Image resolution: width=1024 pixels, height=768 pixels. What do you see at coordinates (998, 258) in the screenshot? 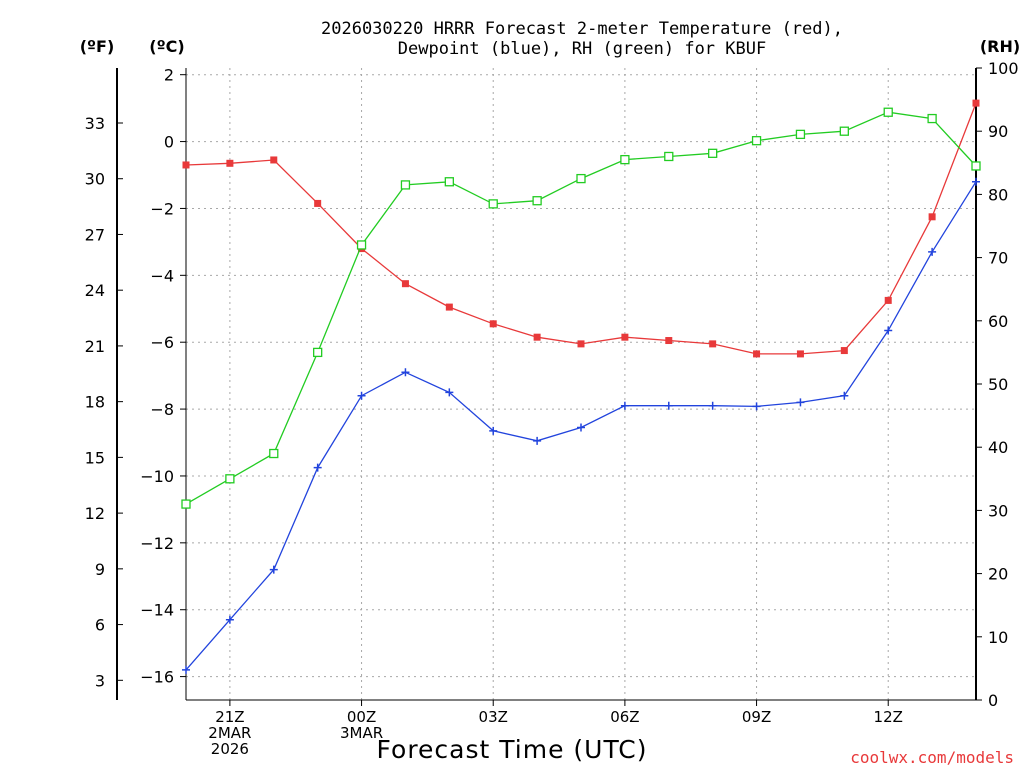
I see `rh-tick-label: 70` at bounding box center [998, 258].